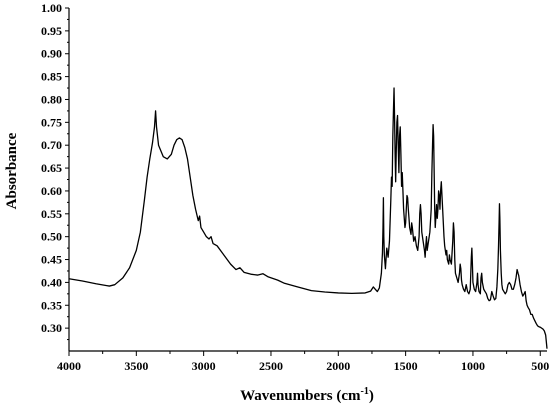 The width and height of the screenshot is (550, 407). Describe the element at coordinates (51, 31) in the screenshot. I see `y-tick-label: 0.95` at that location.